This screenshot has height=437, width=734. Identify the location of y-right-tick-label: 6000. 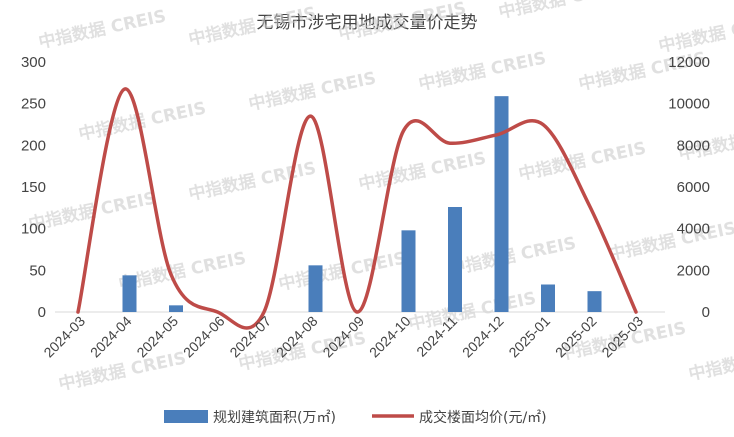
(693, 187).